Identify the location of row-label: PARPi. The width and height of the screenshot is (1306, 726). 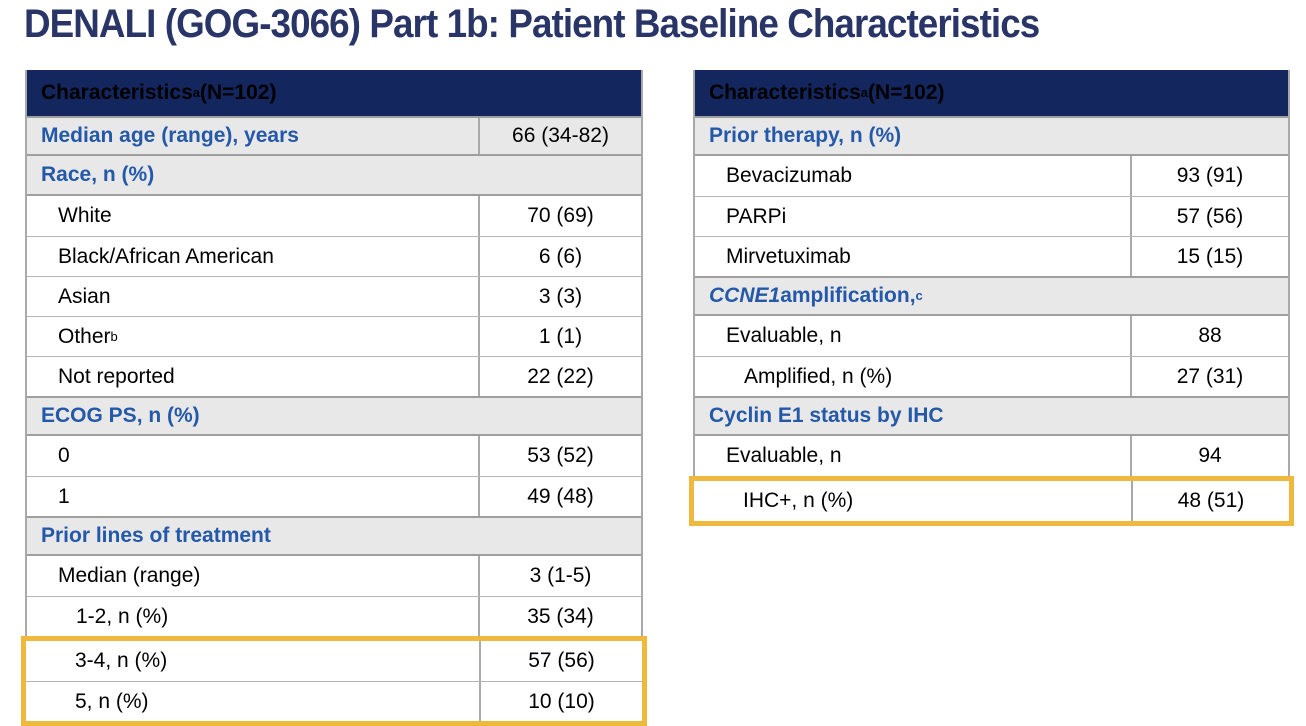
(756, 216).